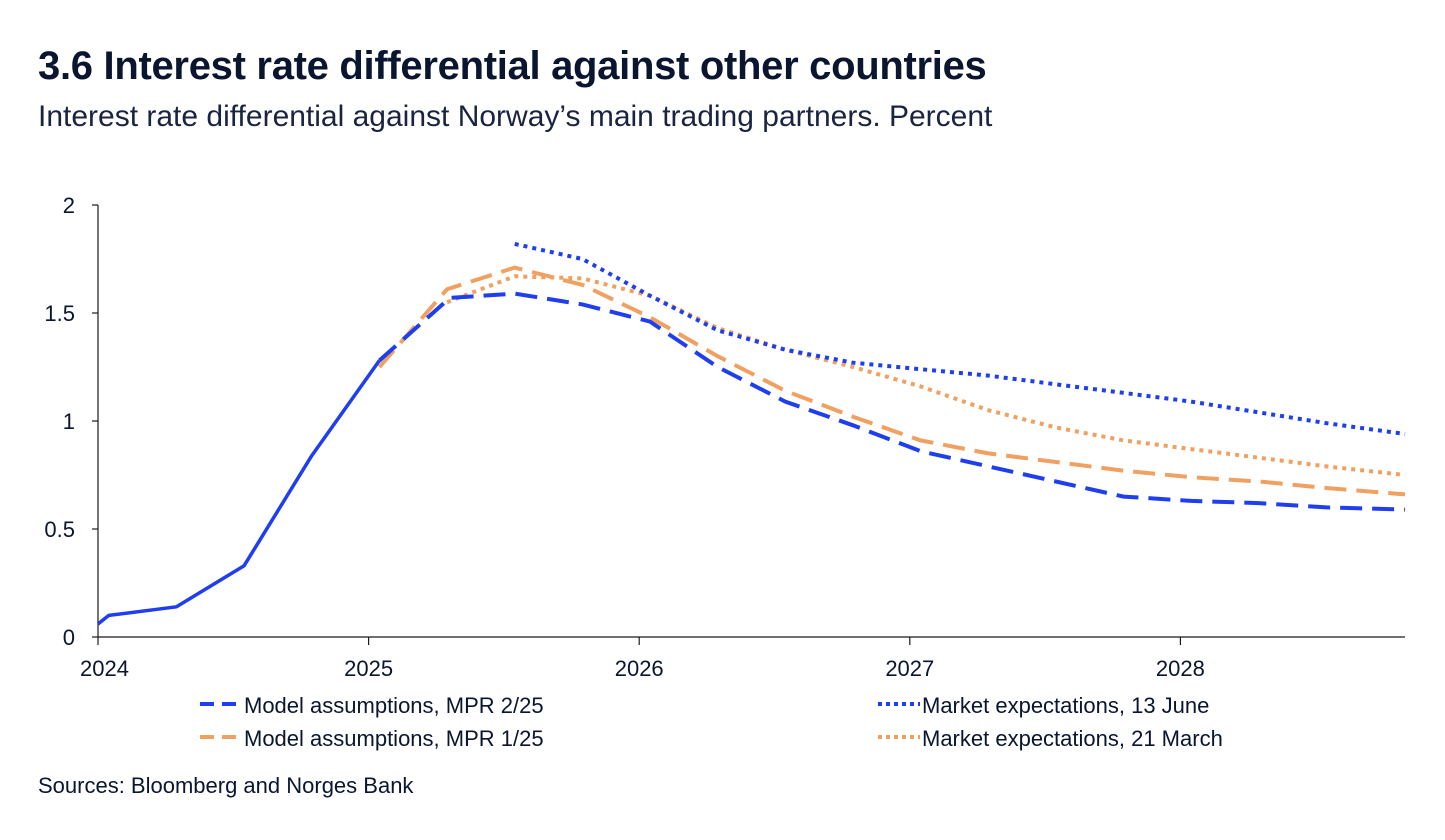 The image size is (1445, 840). What do you see at coordinates (909, 668) in the screenshot?
I see `x-tick-label: 2027` at bounding box center [909, 668].